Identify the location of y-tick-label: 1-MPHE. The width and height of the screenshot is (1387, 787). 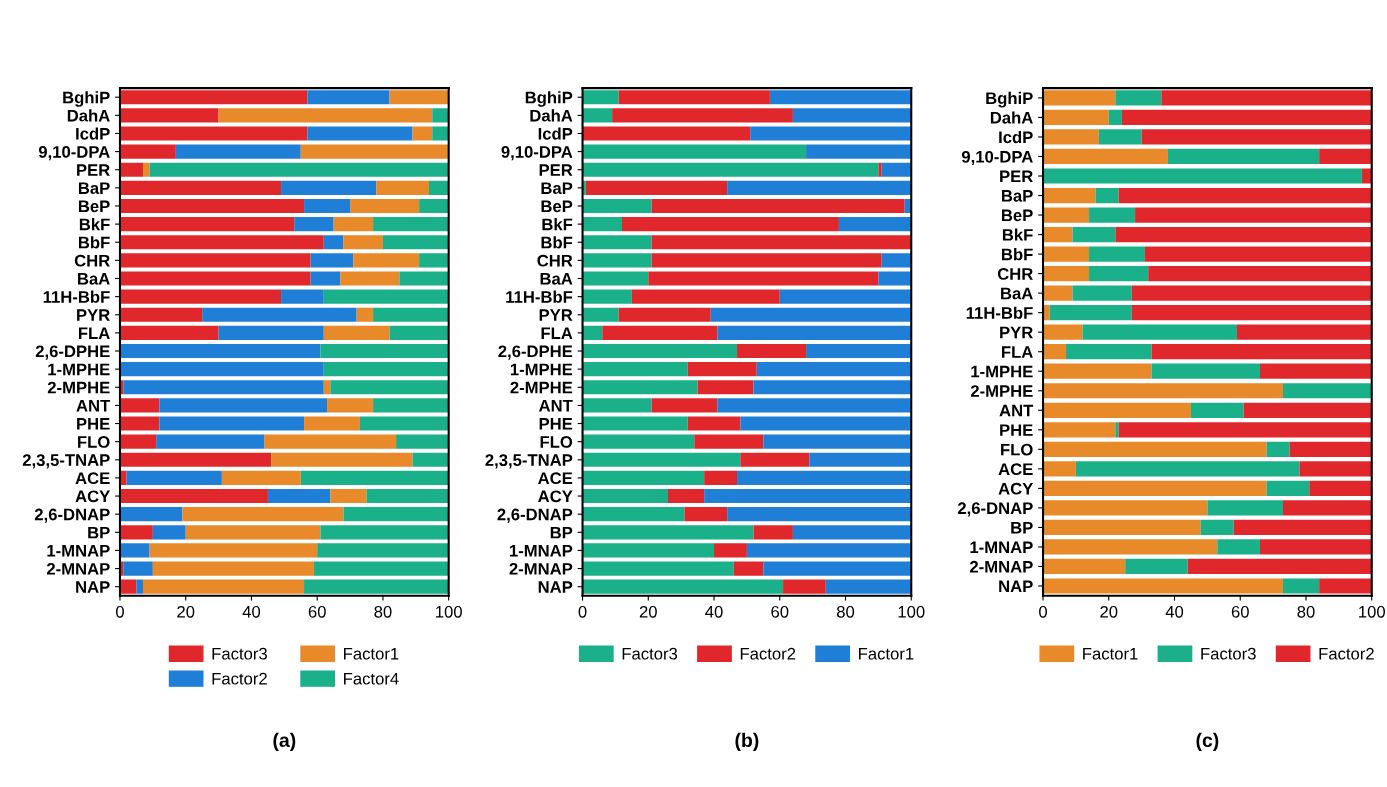
(541, 369).